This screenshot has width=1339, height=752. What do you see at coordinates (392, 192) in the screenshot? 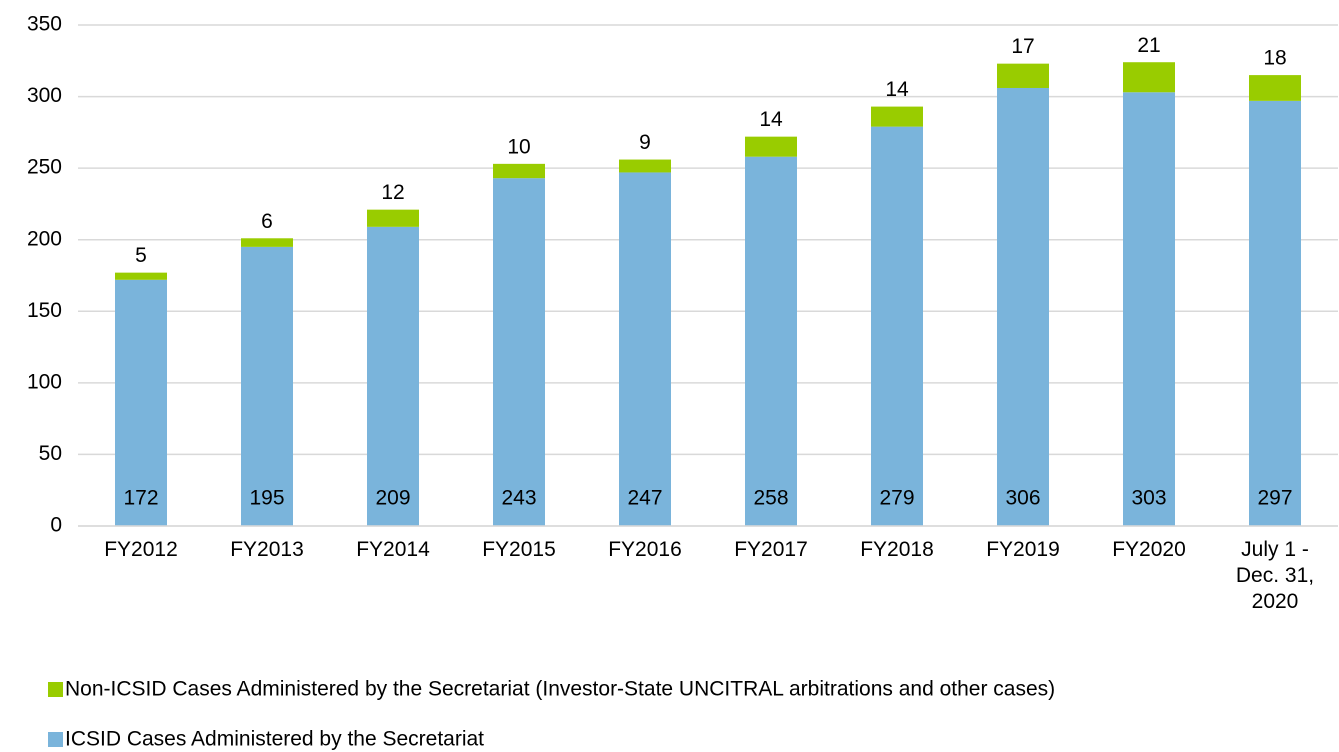
I see `data-label: 12` at bounding box center [392, 192].